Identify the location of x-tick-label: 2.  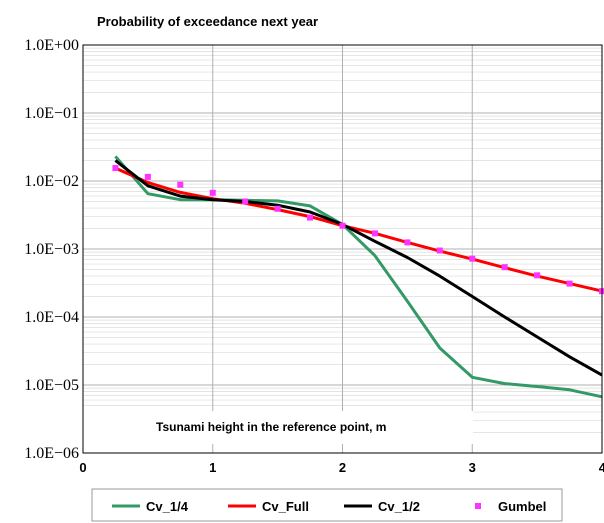
(342, 467).